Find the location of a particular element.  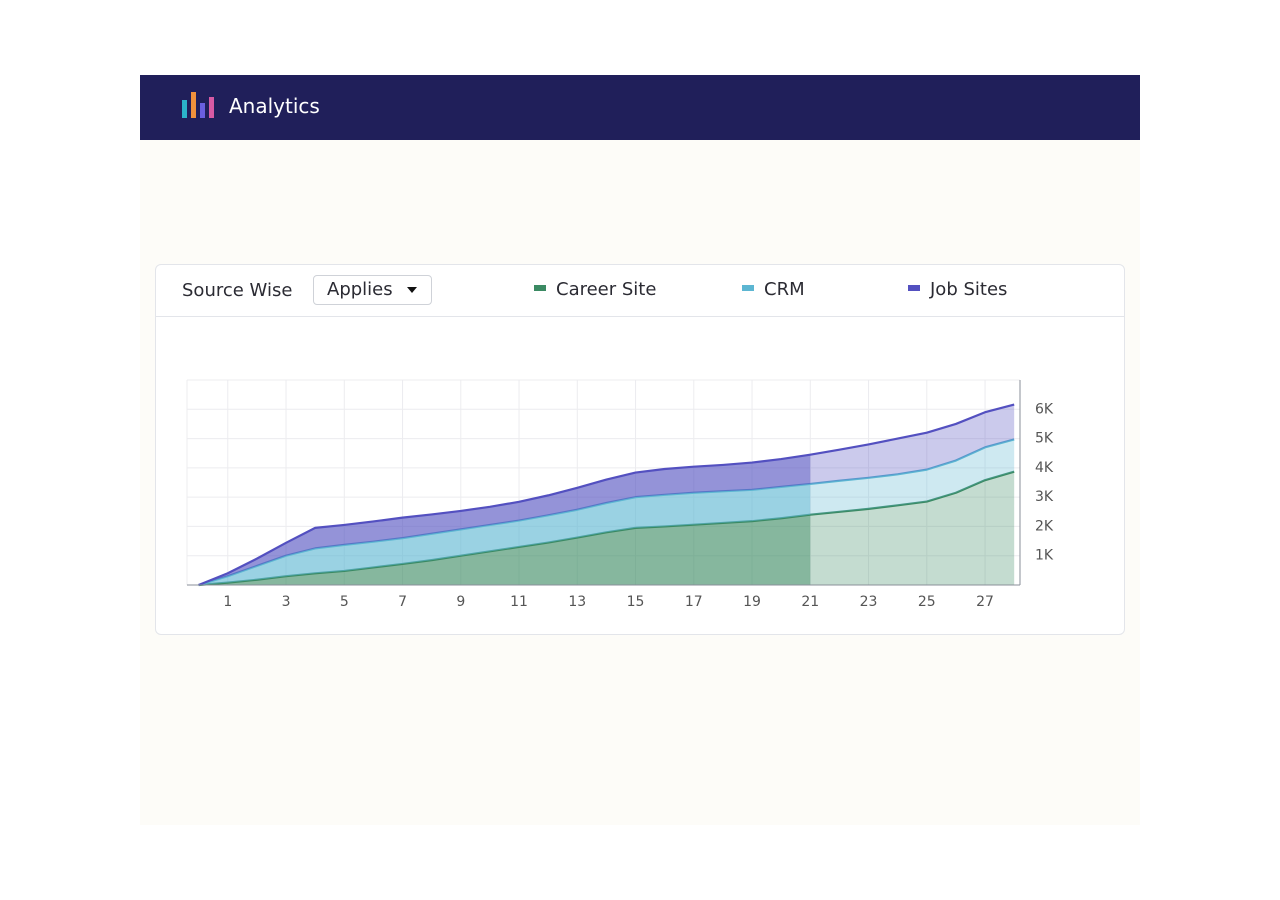

y-tick-label: 2K is located at coordinates (1044, 526).